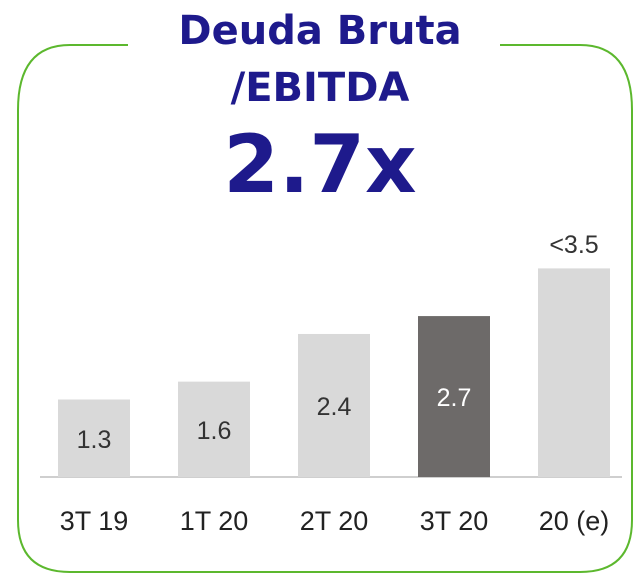 The image size is (634, 574). I want to click on data-label: 1.3, so click(94, 440).